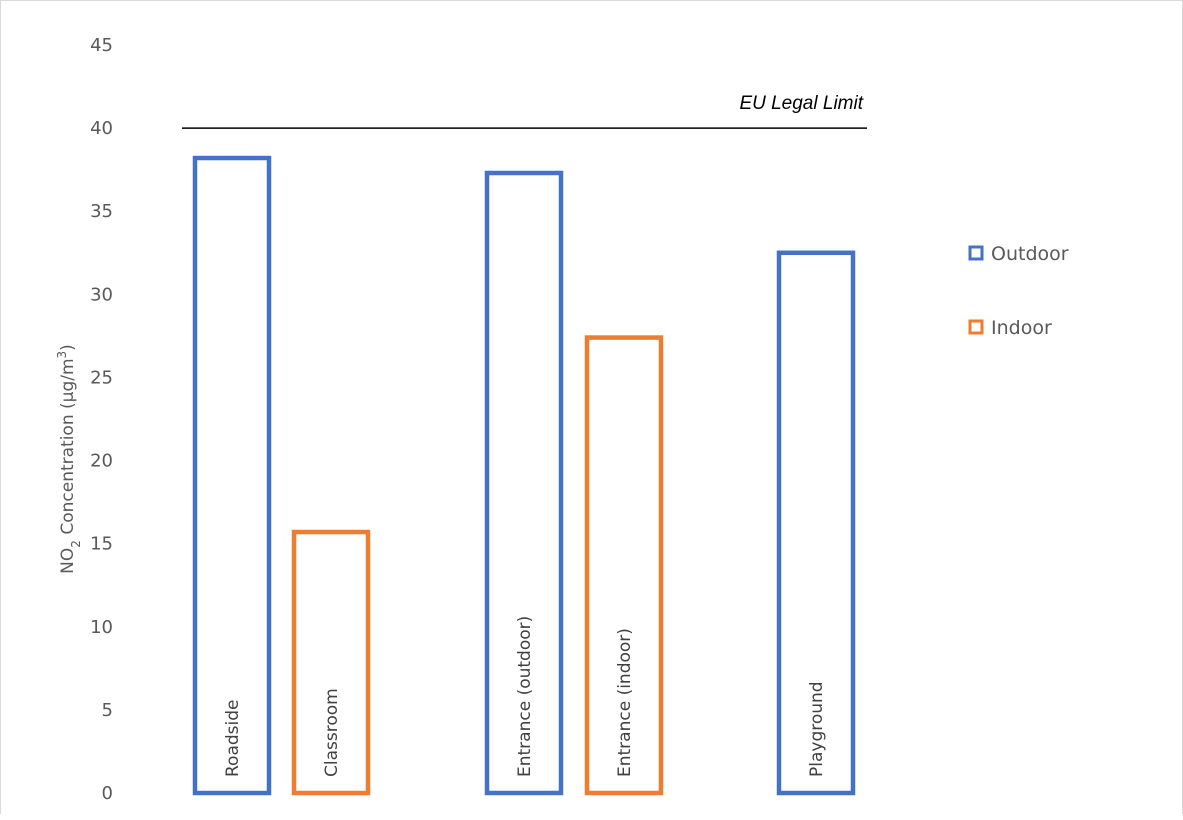 This screenshot has height=820, width=1183. What do you see at coordinates (331, 662) in the screenshot?
I see `bar-classroom` at bounding box center [331, 662].